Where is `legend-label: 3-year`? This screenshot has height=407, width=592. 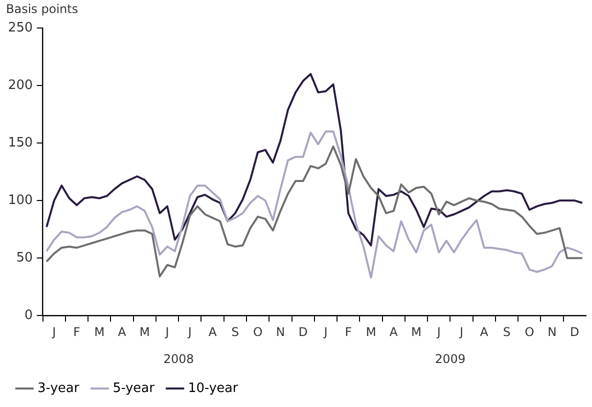 legend-label: 3-year is located at coordinates (59, 388).